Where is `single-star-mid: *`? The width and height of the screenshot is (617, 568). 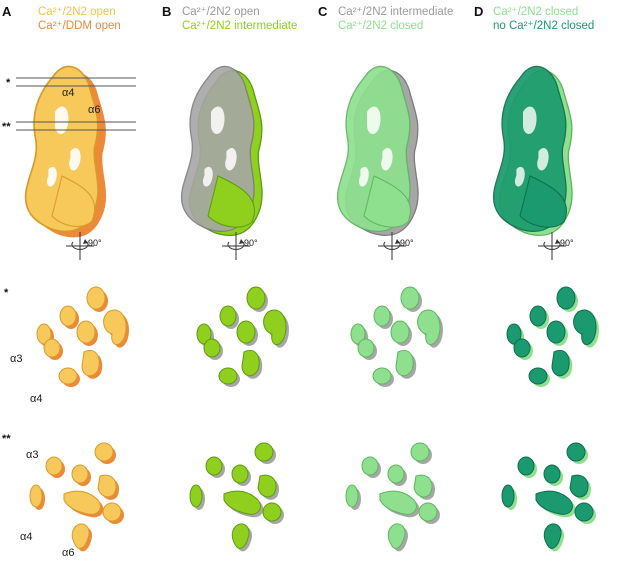
single-star-mid: * is located at coordinates (6, 293).